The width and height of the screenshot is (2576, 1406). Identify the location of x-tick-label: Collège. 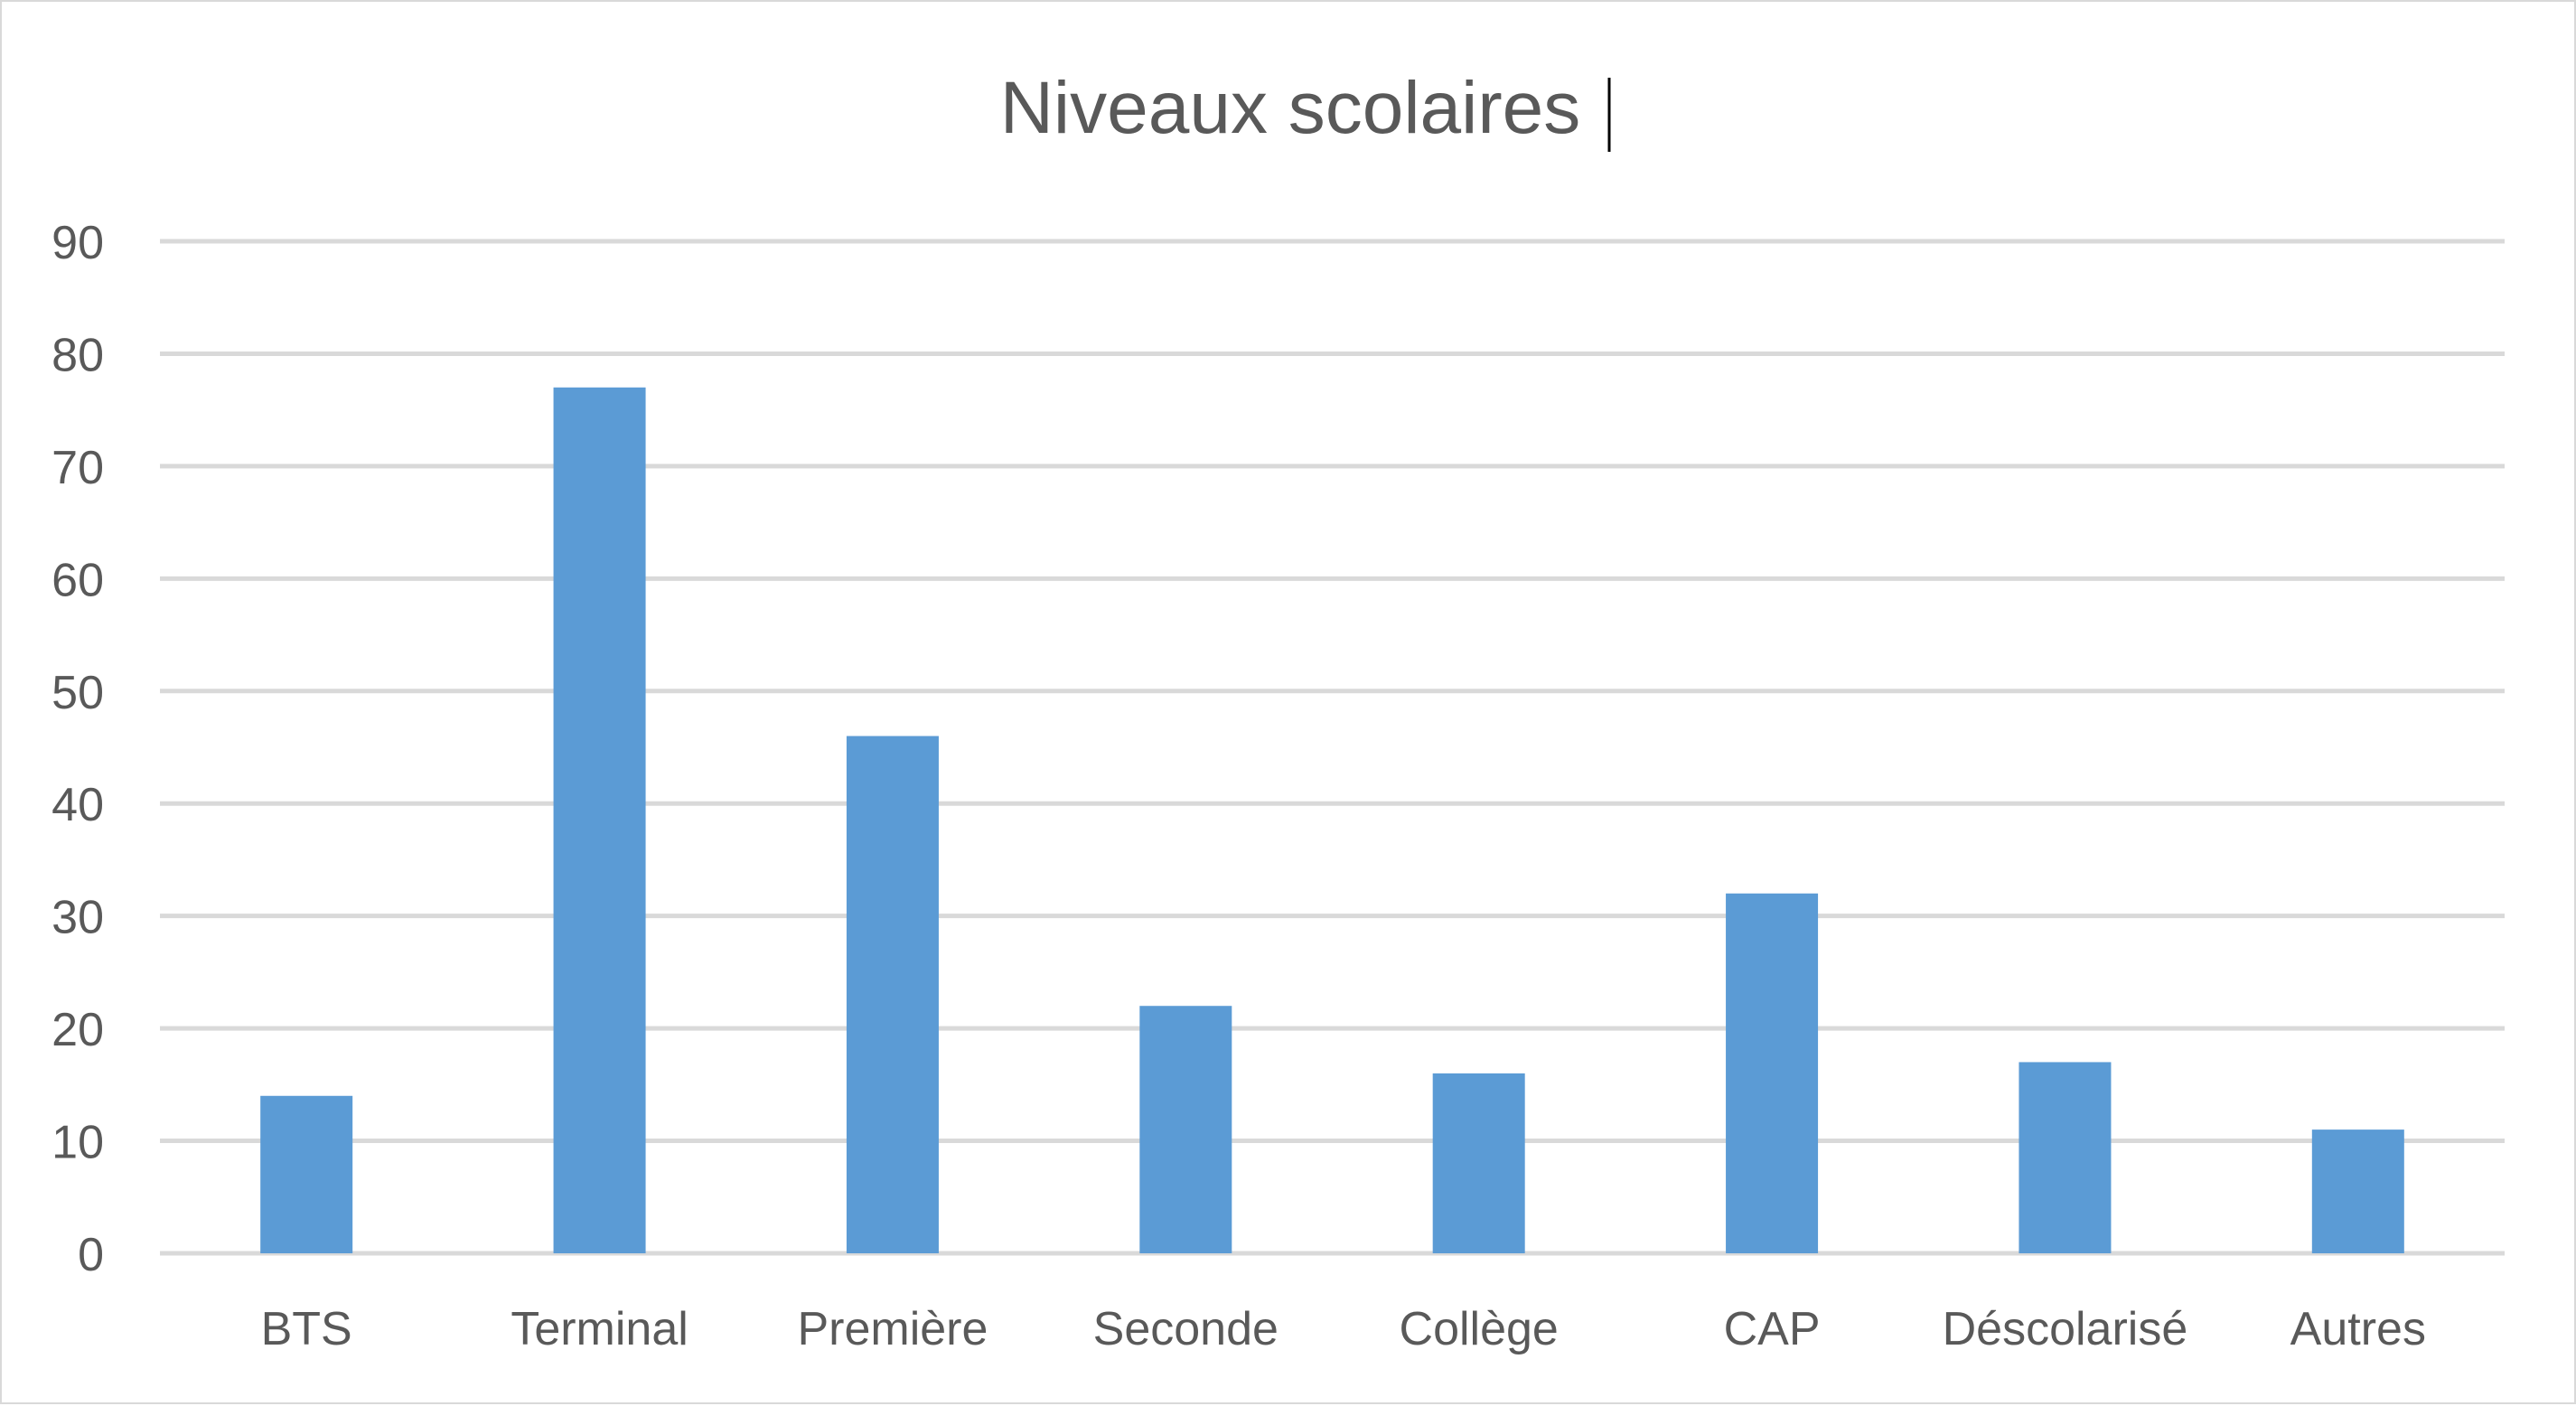
(1479, 1329).